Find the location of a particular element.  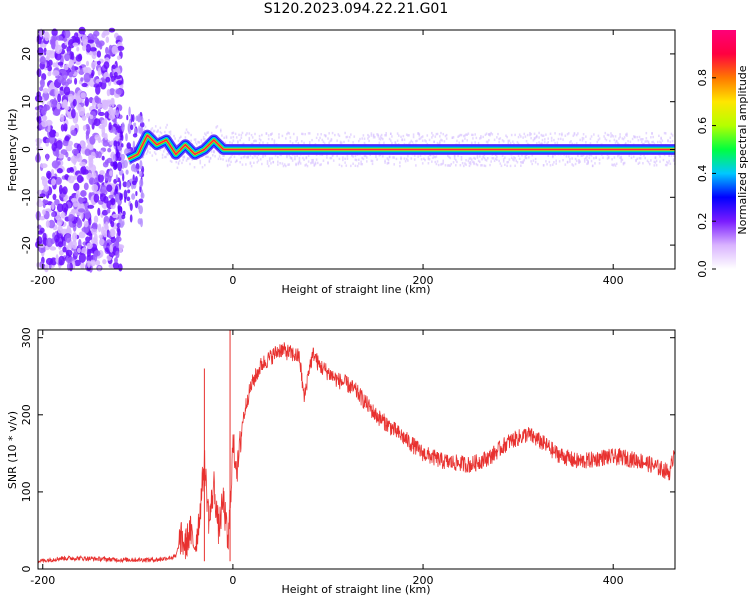

colorbar-tick-label: 0.8 is located at coordinates (702, 78).